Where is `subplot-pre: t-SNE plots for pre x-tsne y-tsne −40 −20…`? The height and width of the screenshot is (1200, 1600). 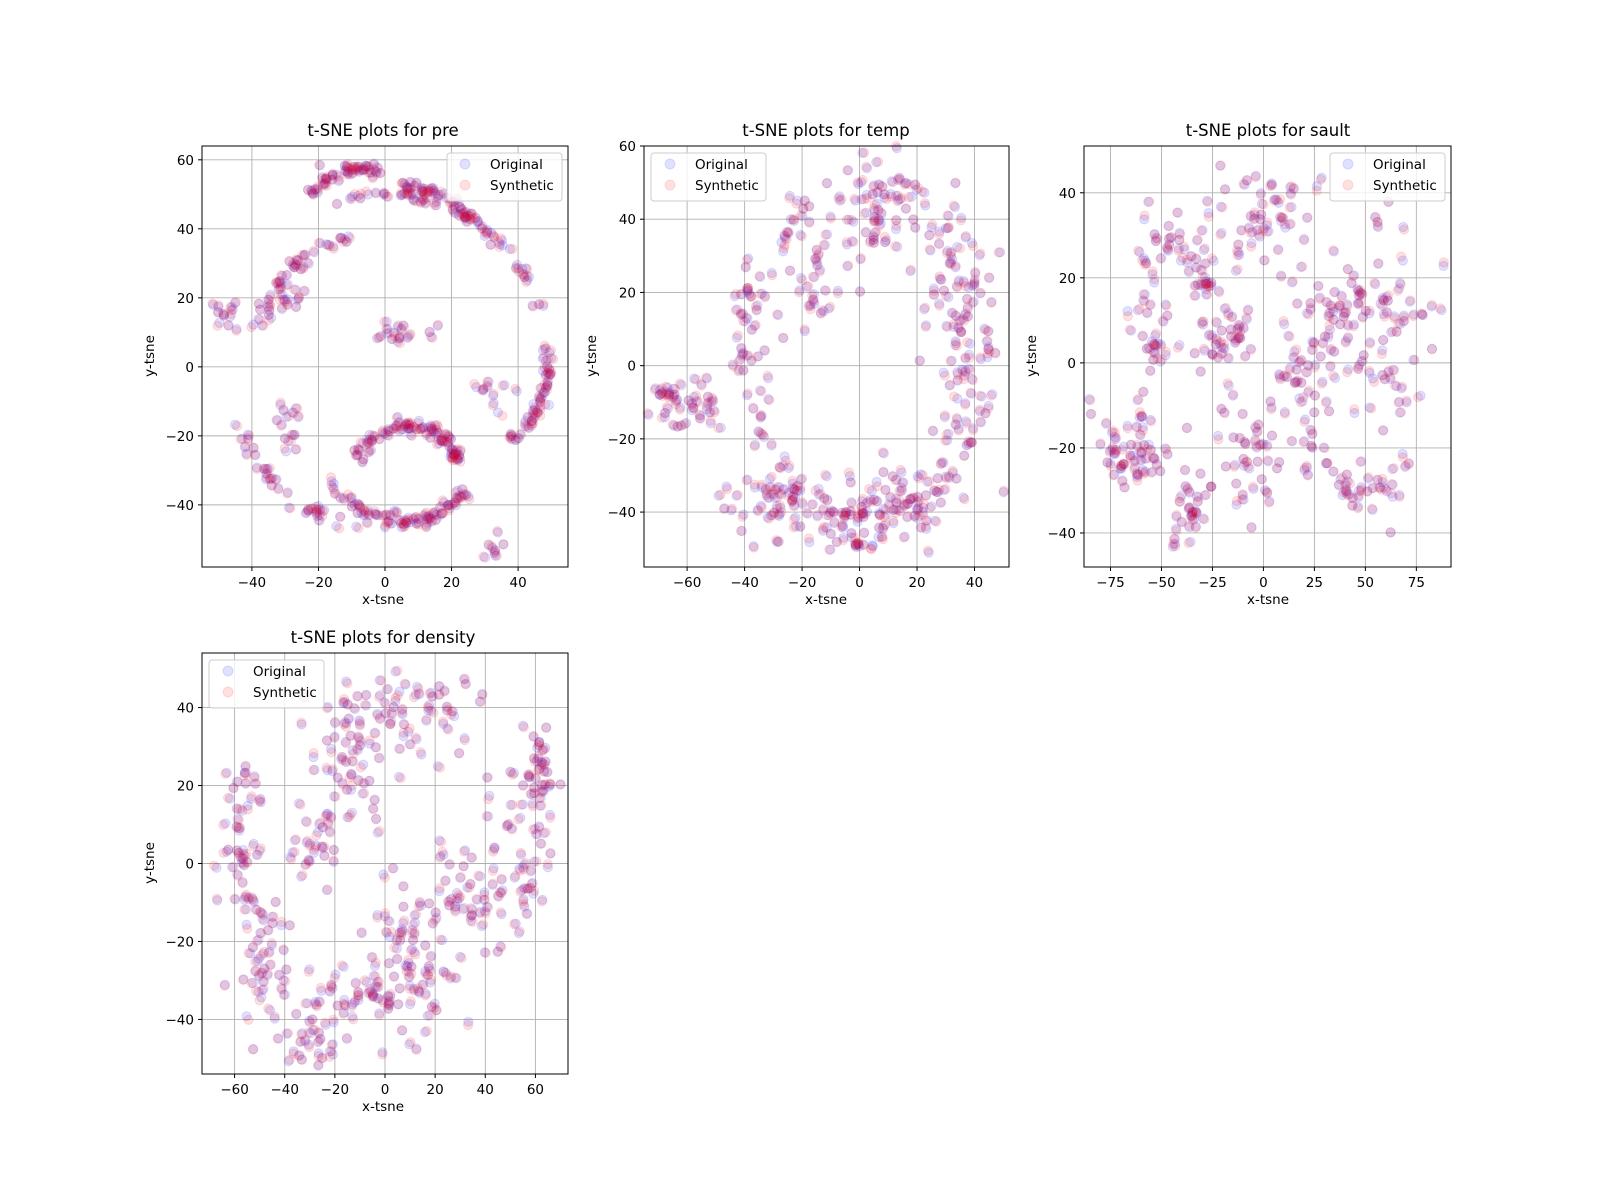
subplot-pre: t-SNE plots for pre x-tsne y-tsne −40 −20… is located at coordinates (355, 364).